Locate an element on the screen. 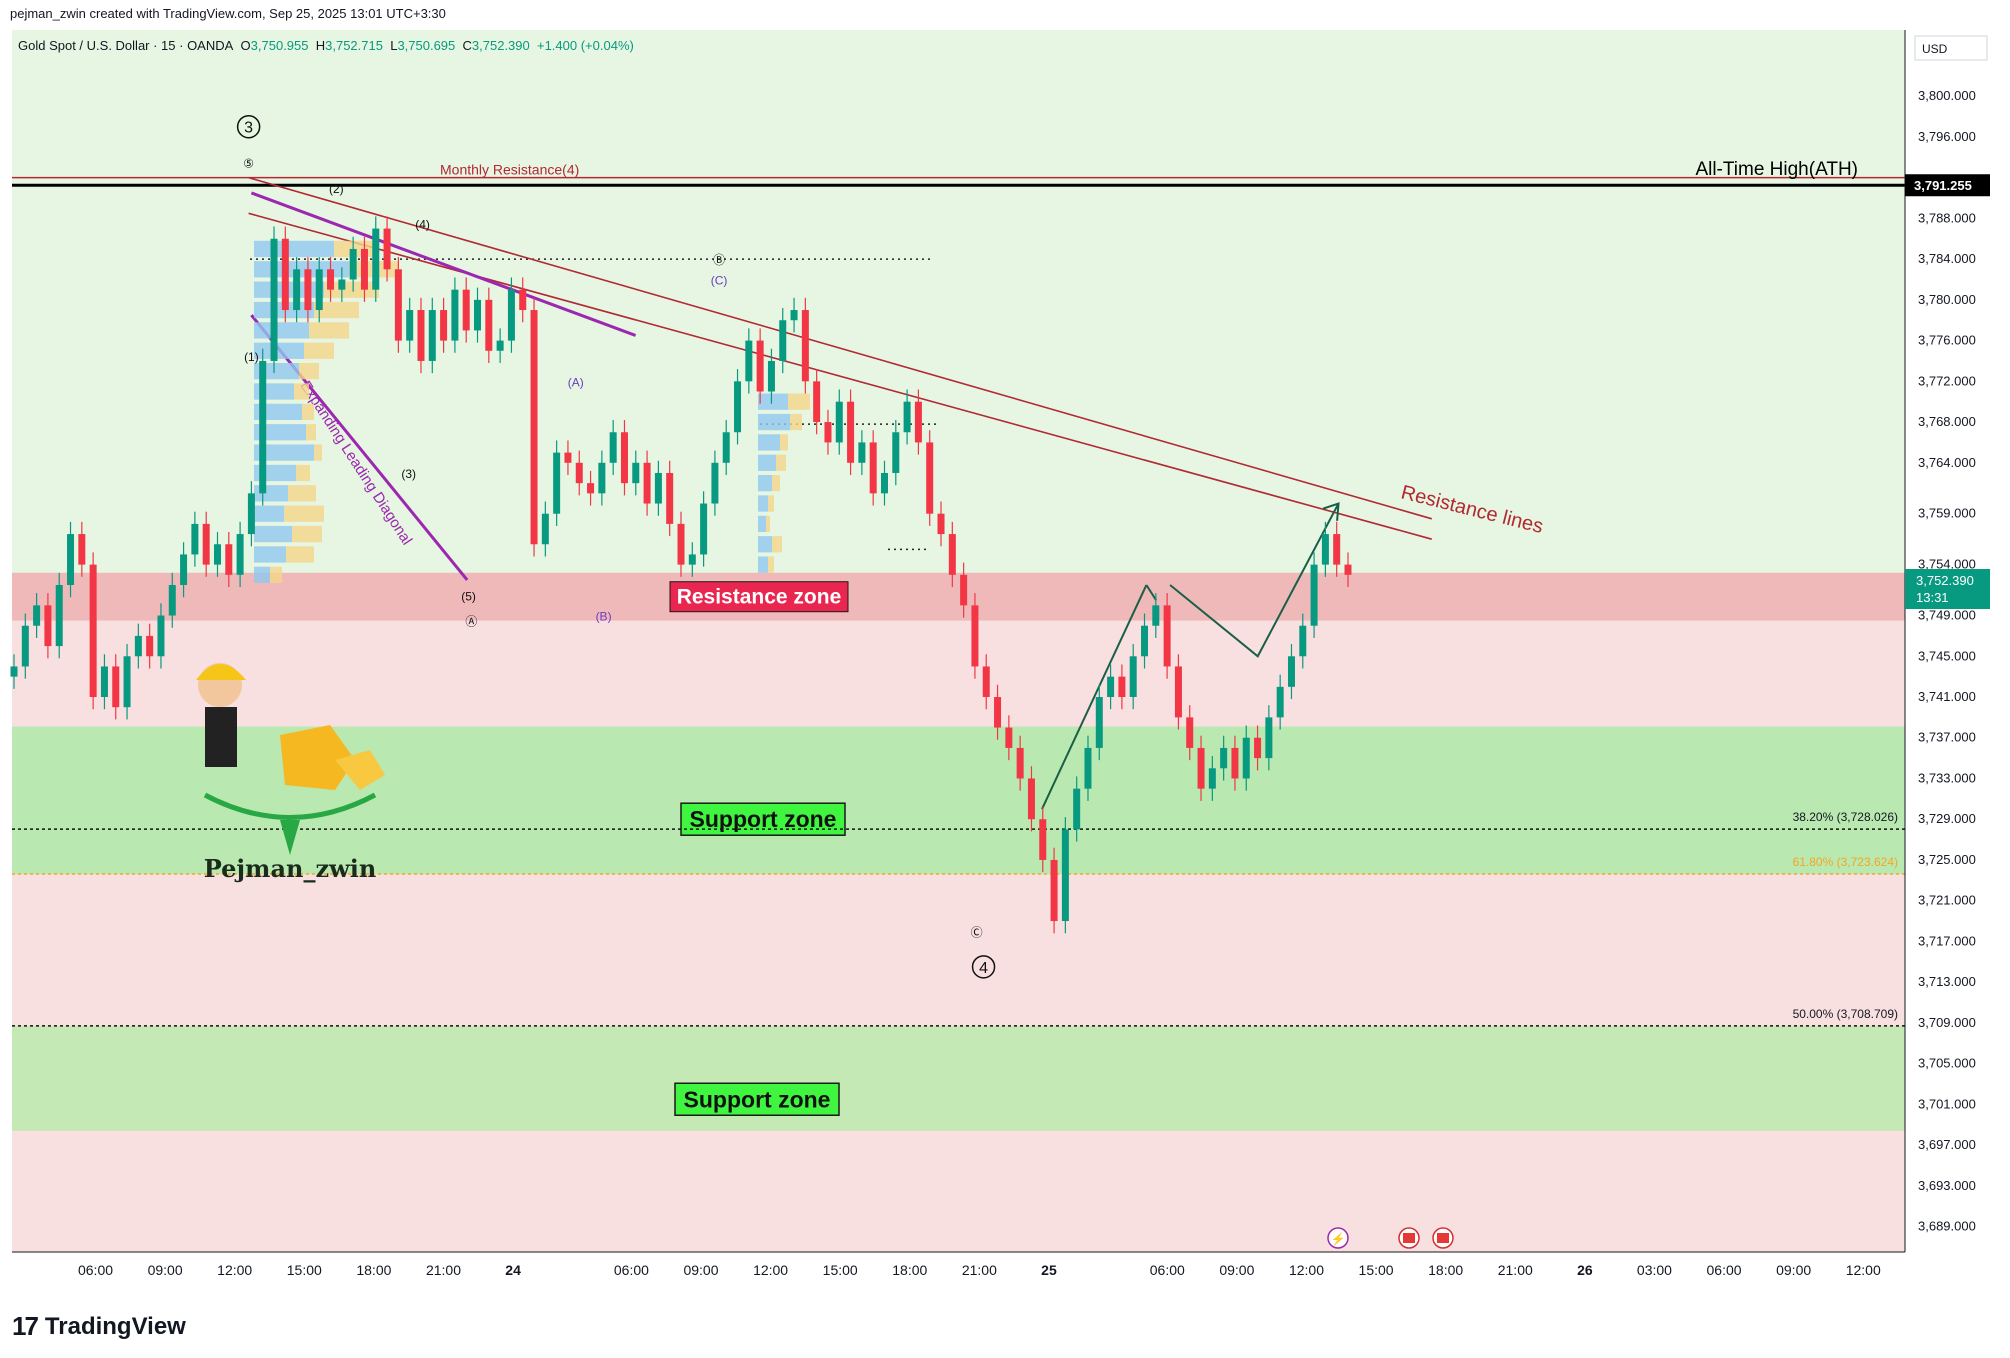 The height and width of the screenshot is (1358, 2010). time-tick-7: 06:00 is located at coordinates (631, 1270).